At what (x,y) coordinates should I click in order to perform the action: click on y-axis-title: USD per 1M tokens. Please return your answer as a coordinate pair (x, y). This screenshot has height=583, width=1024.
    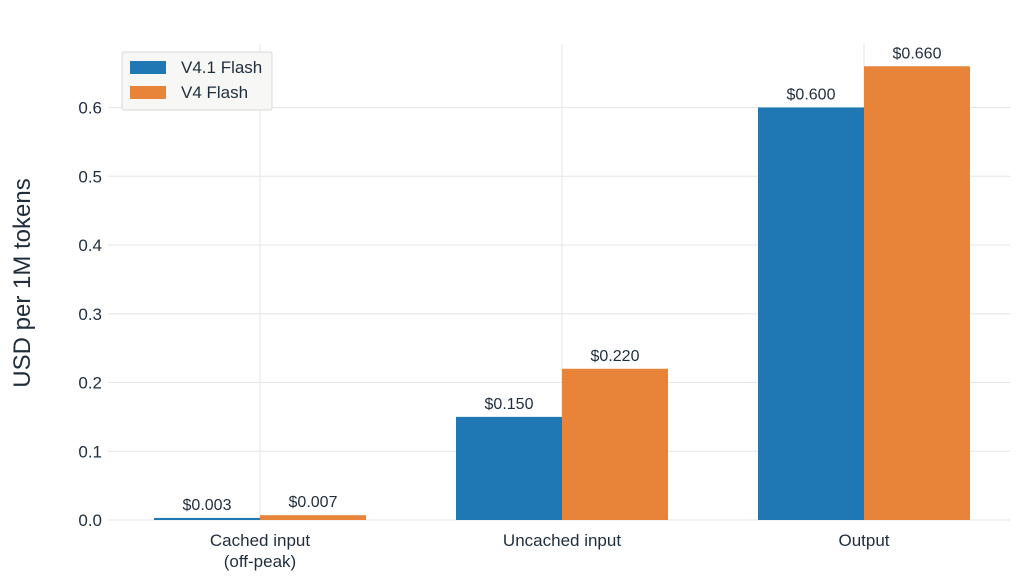
    Looking at the image, I should click on (22, 282).